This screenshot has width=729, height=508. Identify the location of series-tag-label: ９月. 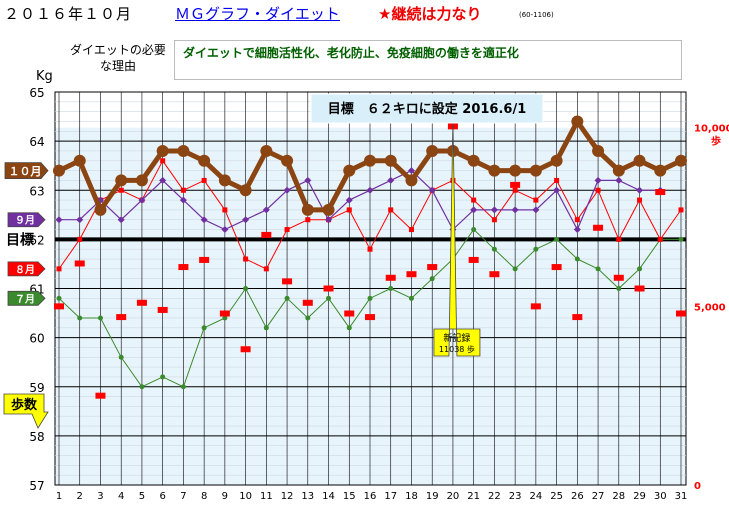
(25, 221).